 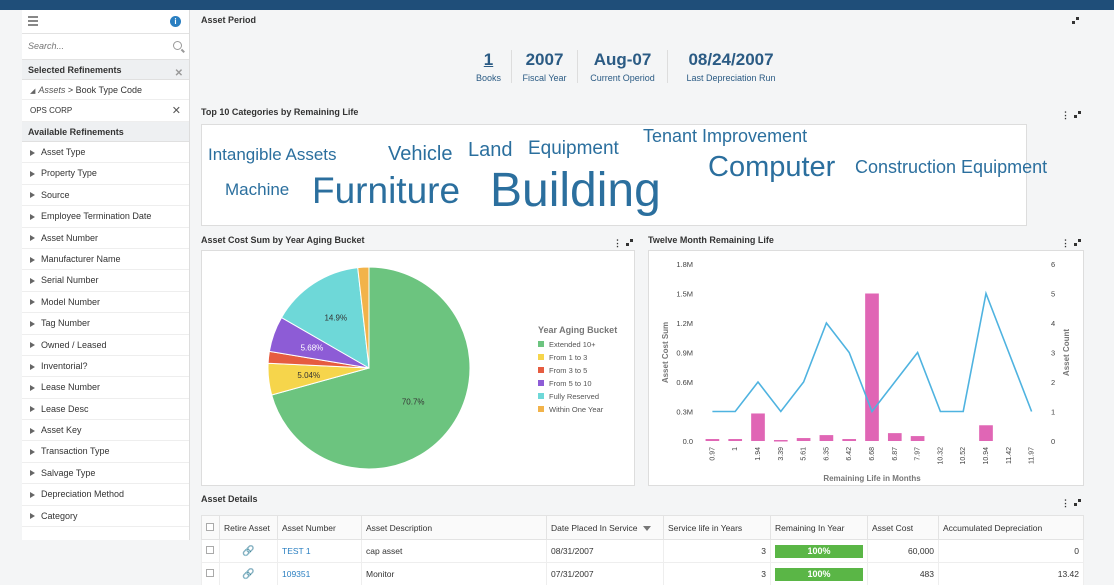 I want to click on refinement-item: Salvage Type, so click(x=105, y=474).